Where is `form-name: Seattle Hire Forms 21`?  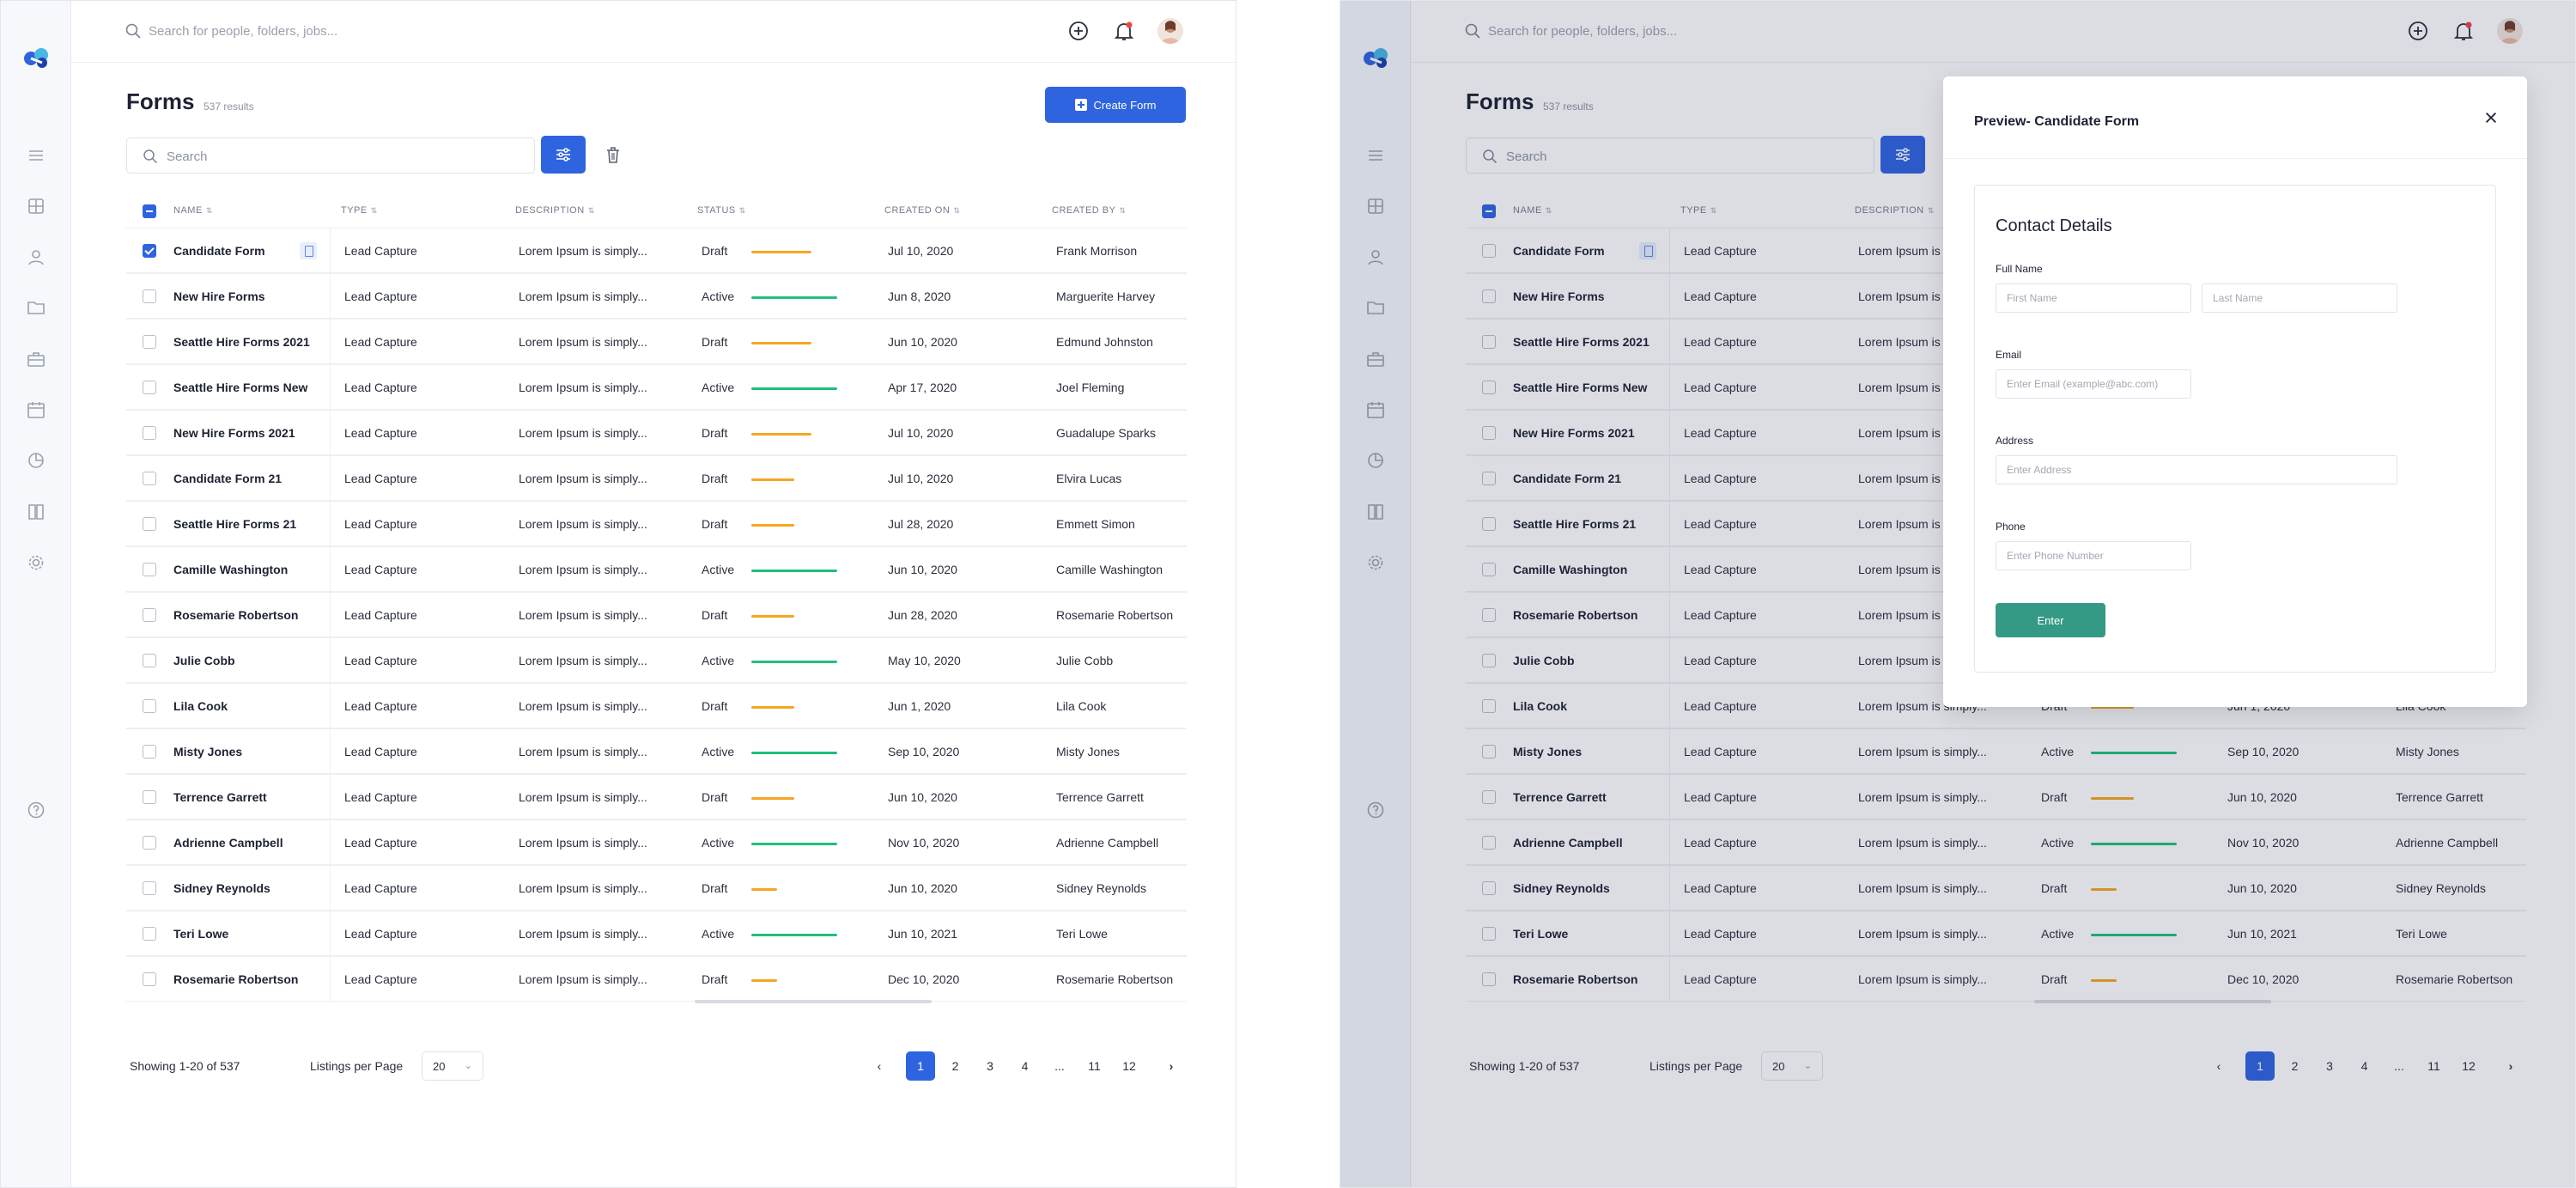
form-name: Seattle Hire Forms 21 is located at coordinates (1575, 524).